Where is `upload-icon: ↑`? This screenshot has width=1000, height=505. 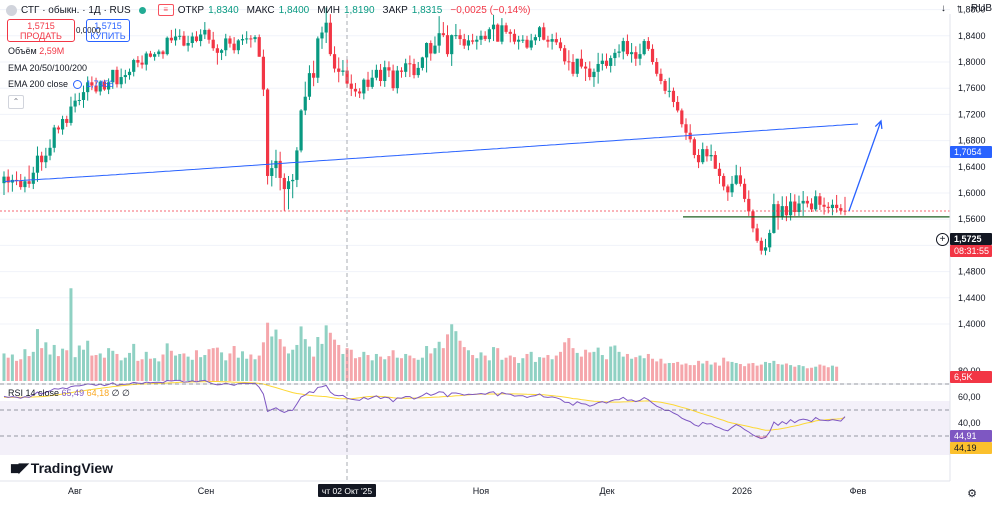
upload-icon: ↑ is located at coordinates (958, 8).